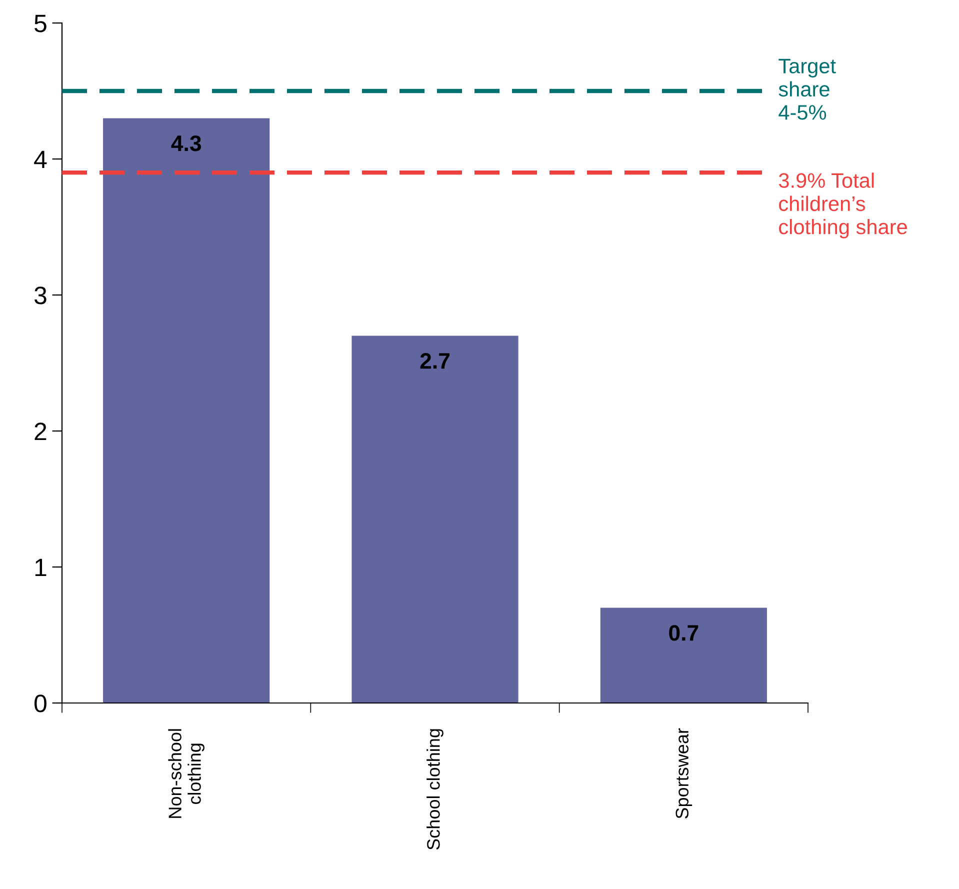 Image resolution: width=959 pixels, height=889 pixels. I want to click on y-tick-label: 5, so click(40, 23).